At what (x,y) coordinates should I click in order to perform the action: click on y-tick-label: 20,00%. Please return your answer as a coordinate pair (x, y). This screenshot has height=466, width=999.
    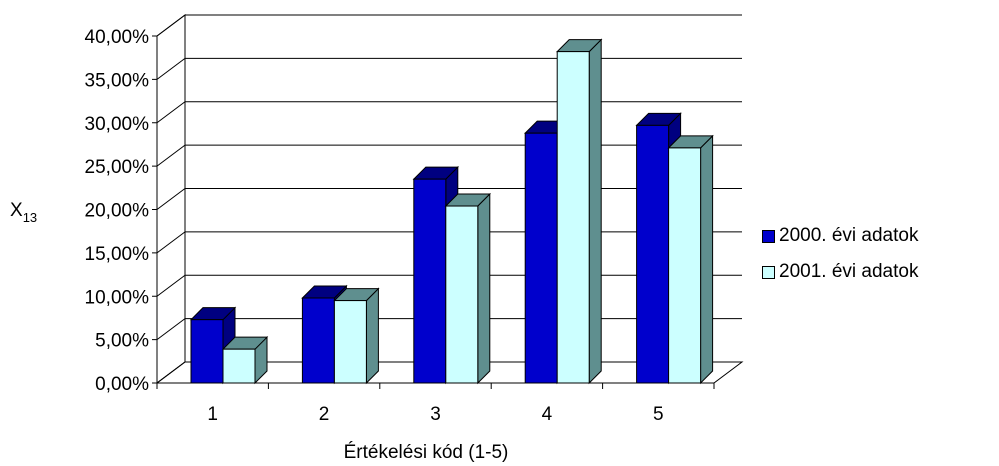
    Looking at the image, I should click on (117, 211).